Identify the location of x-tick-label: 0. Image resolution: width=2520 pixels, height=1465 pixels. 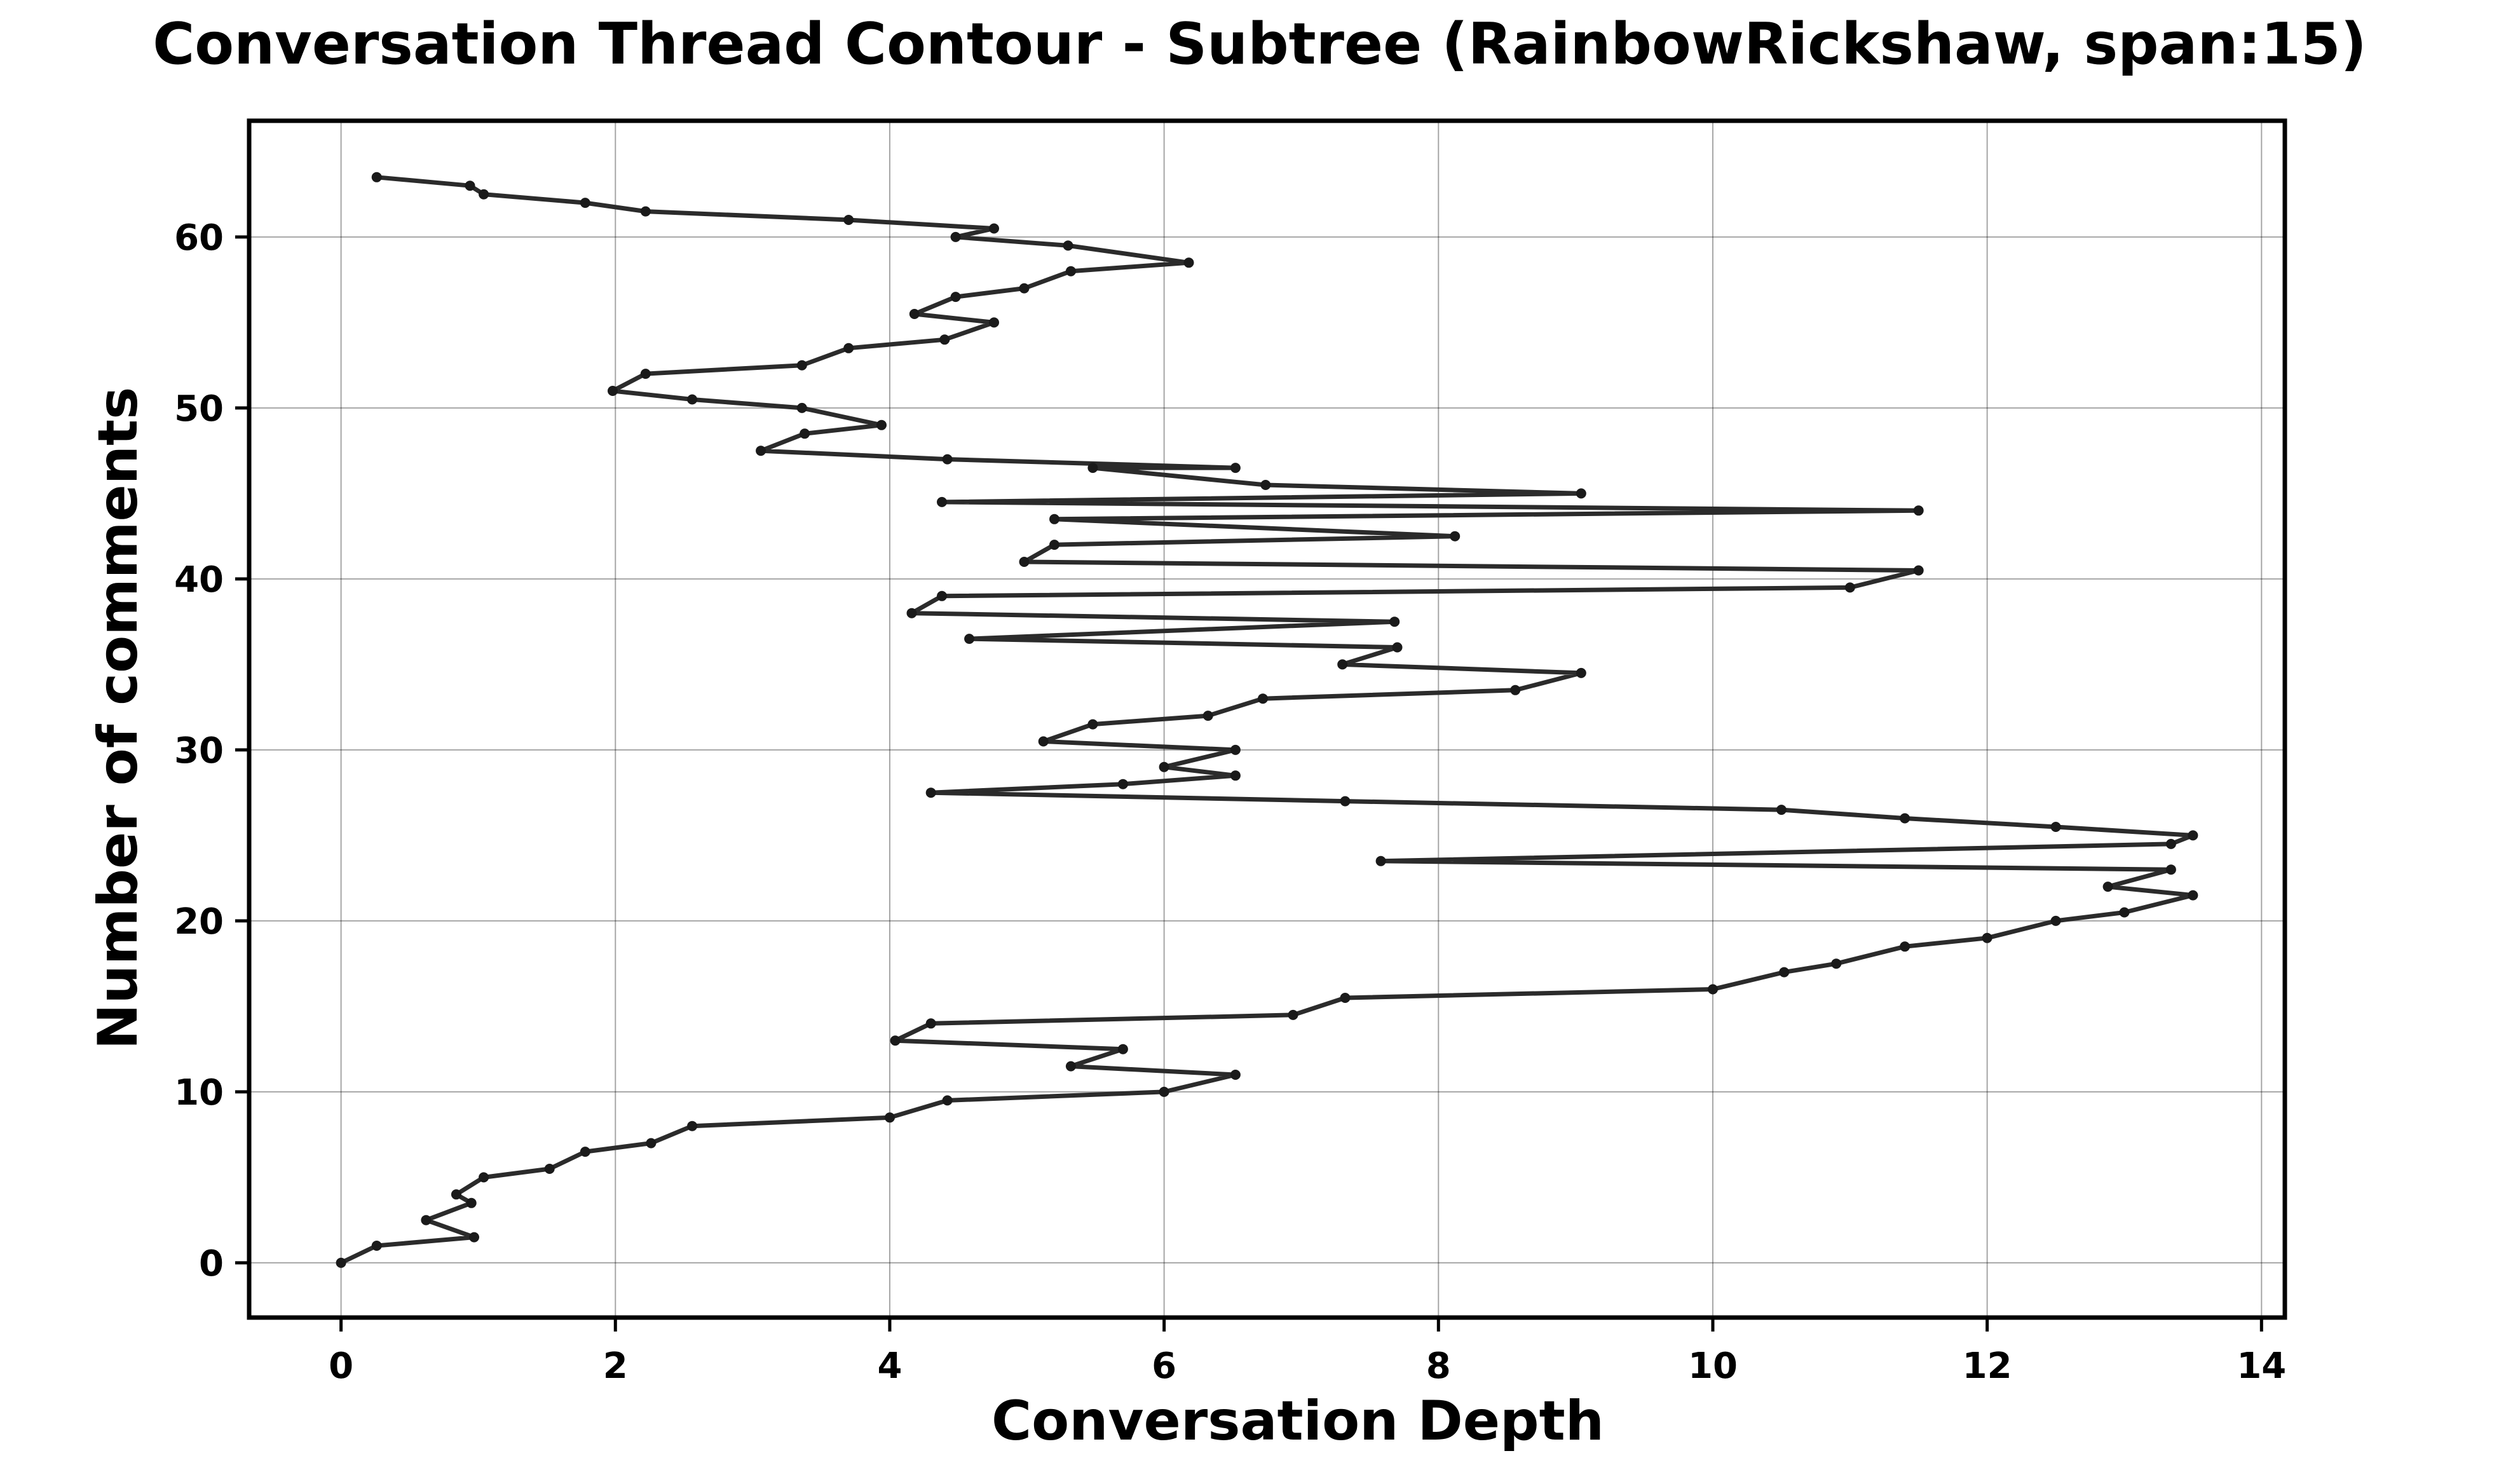
(341, 1367).